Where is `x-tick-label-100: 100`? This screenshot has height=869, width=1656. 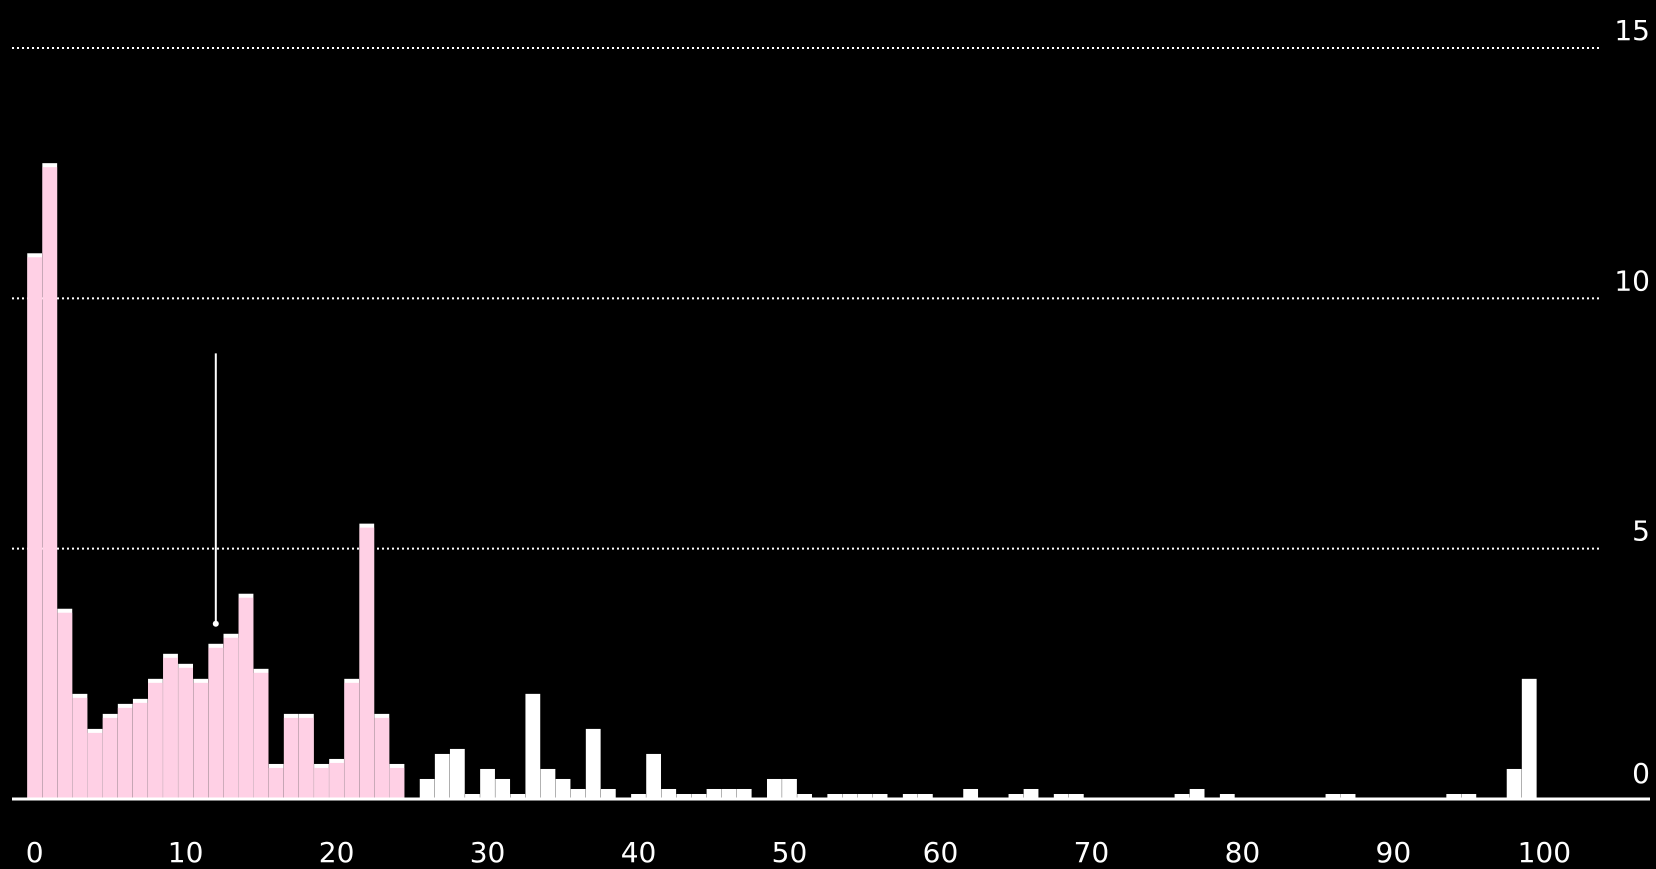 x-tick-label-100: 100 is located at coordinates (1544, 852).